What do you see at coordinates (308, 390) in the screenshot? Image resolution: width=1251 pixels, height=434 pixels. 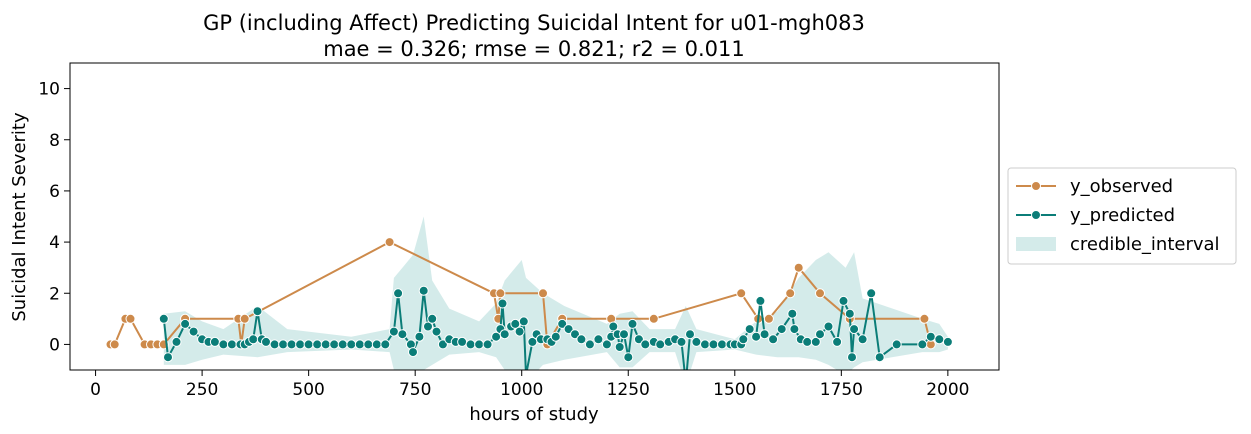 I see `x-tick-label: 500` at bounding box center [308, 390].